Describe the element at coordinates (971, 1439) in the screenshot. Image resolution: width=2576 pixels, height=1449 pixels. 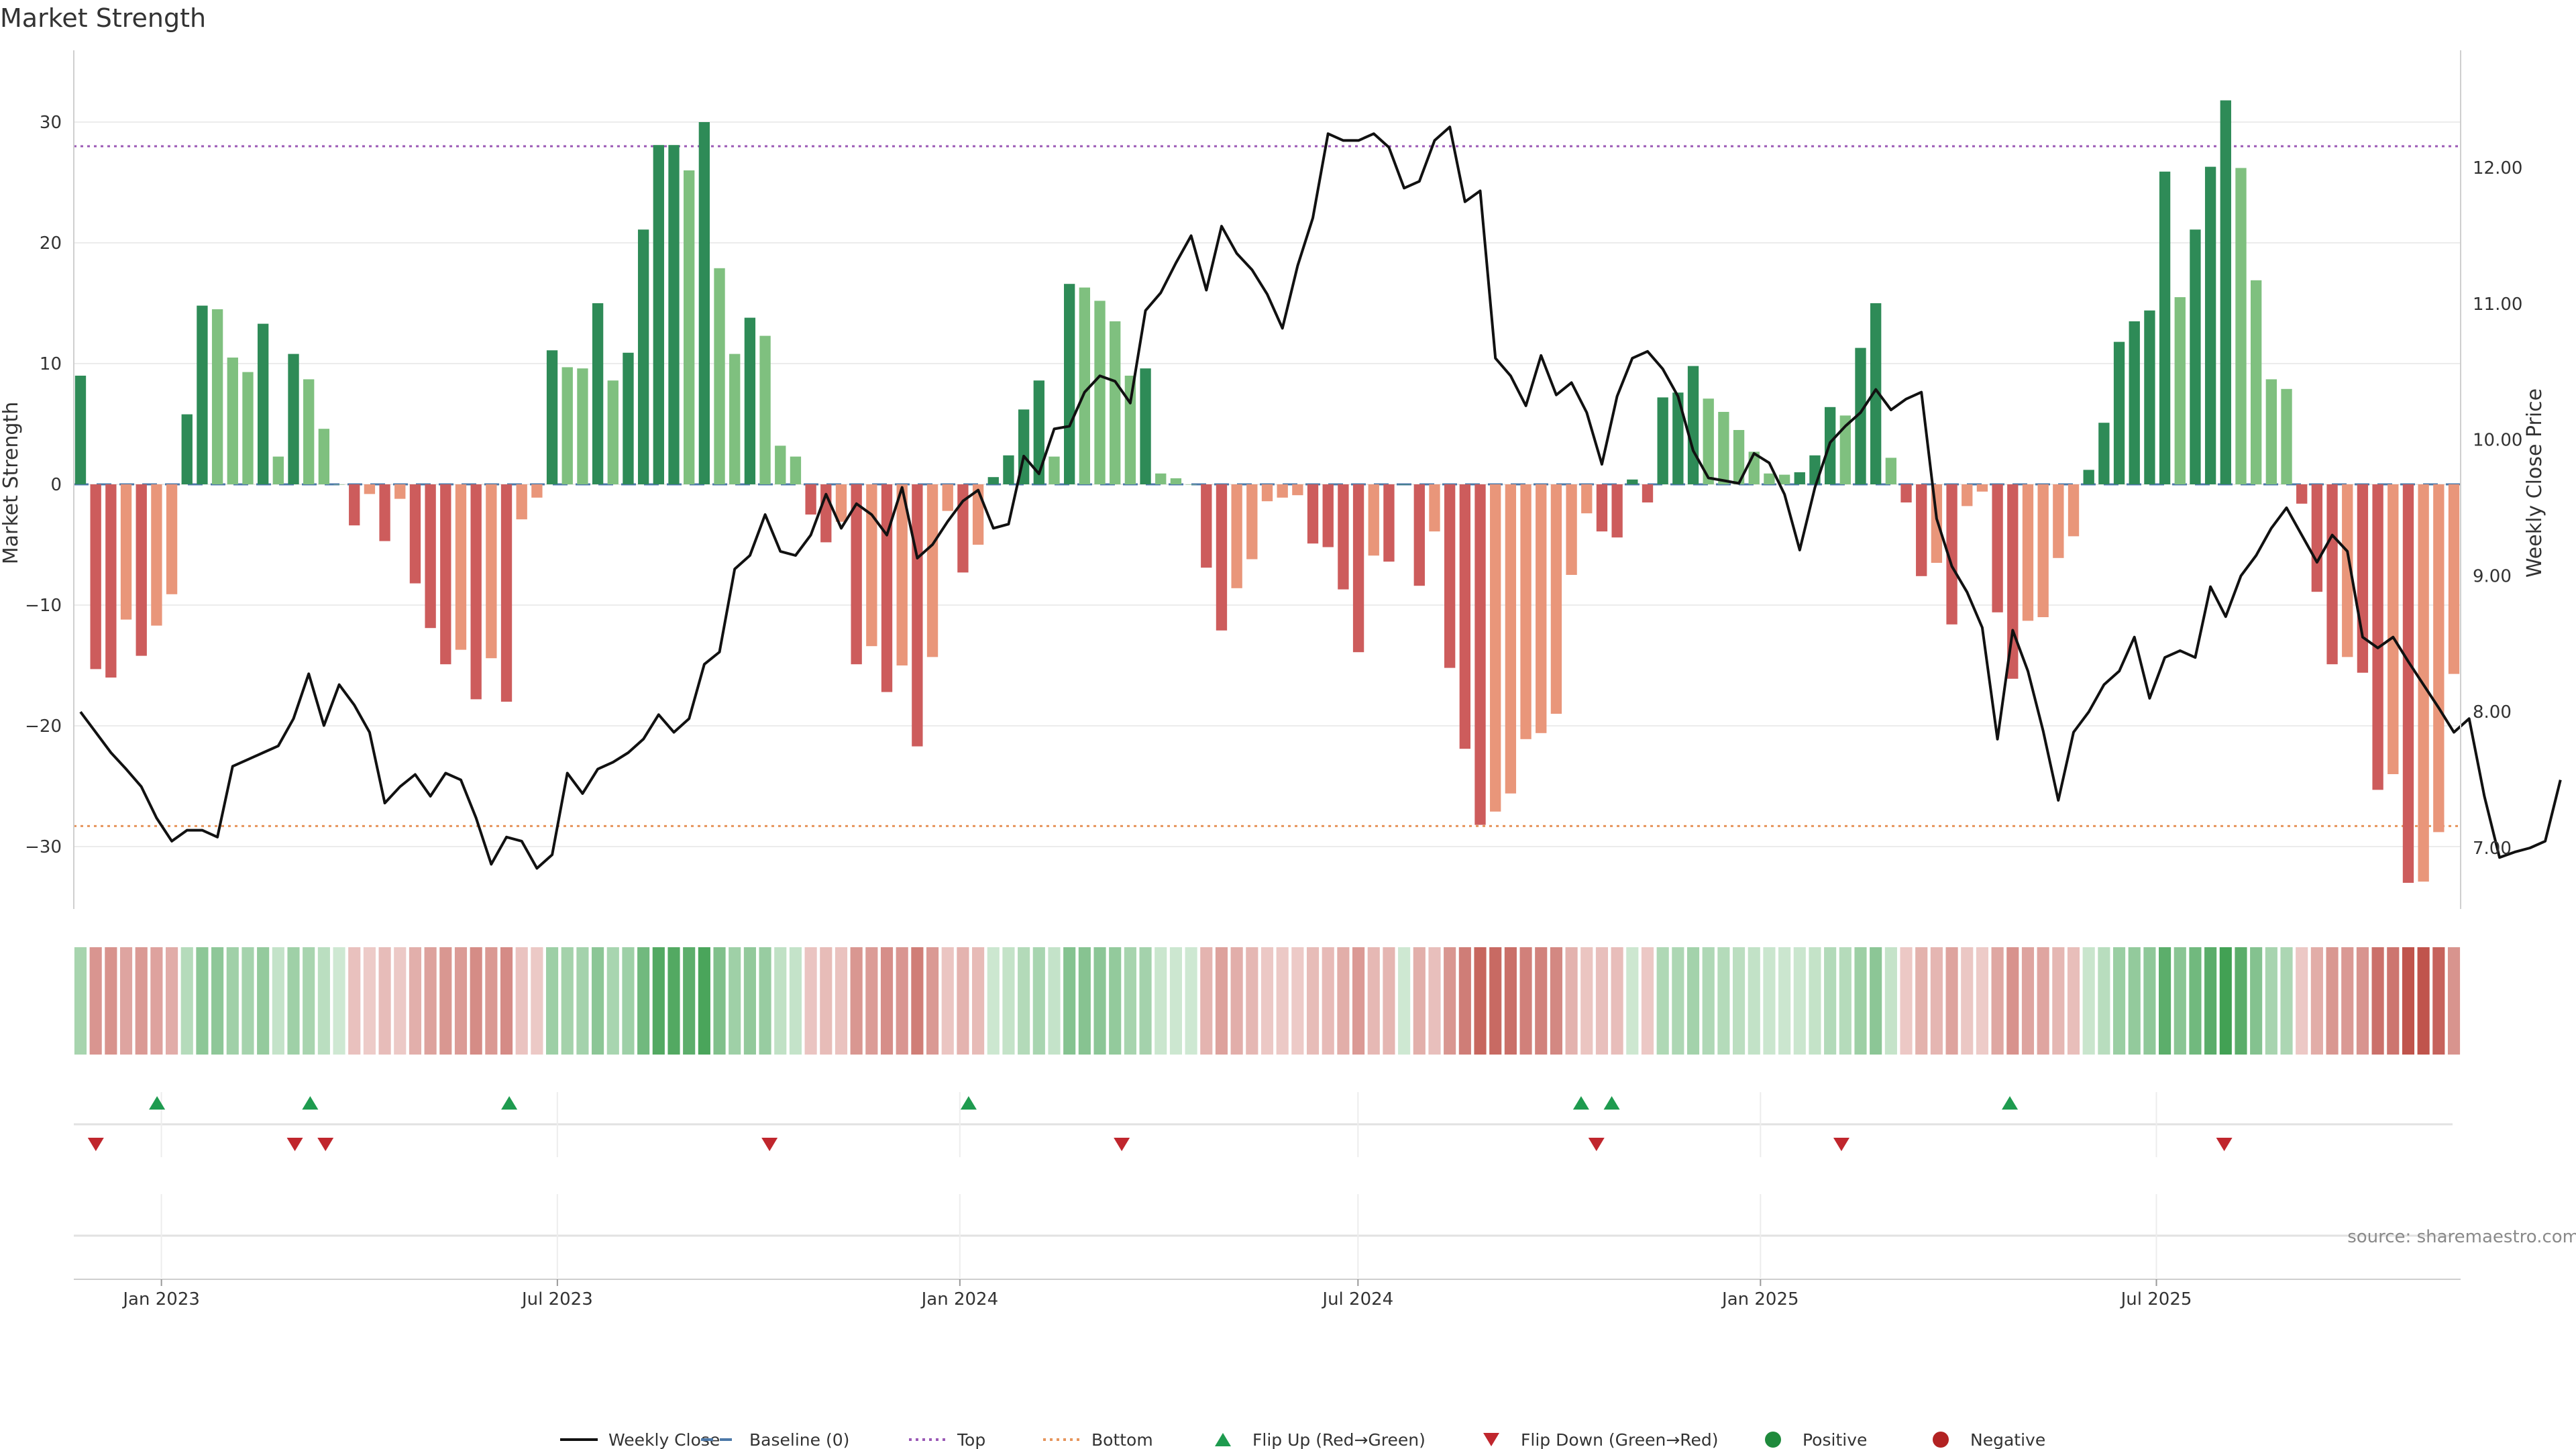
I see `legend-label: Top` at that location.